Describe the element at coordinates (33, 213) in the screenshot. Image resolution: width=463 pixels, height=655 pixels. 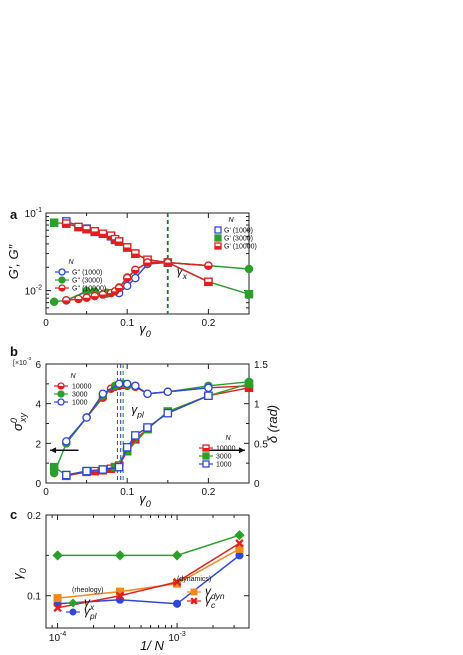
I see `y-tick-label: 10⁻¹` at that location.